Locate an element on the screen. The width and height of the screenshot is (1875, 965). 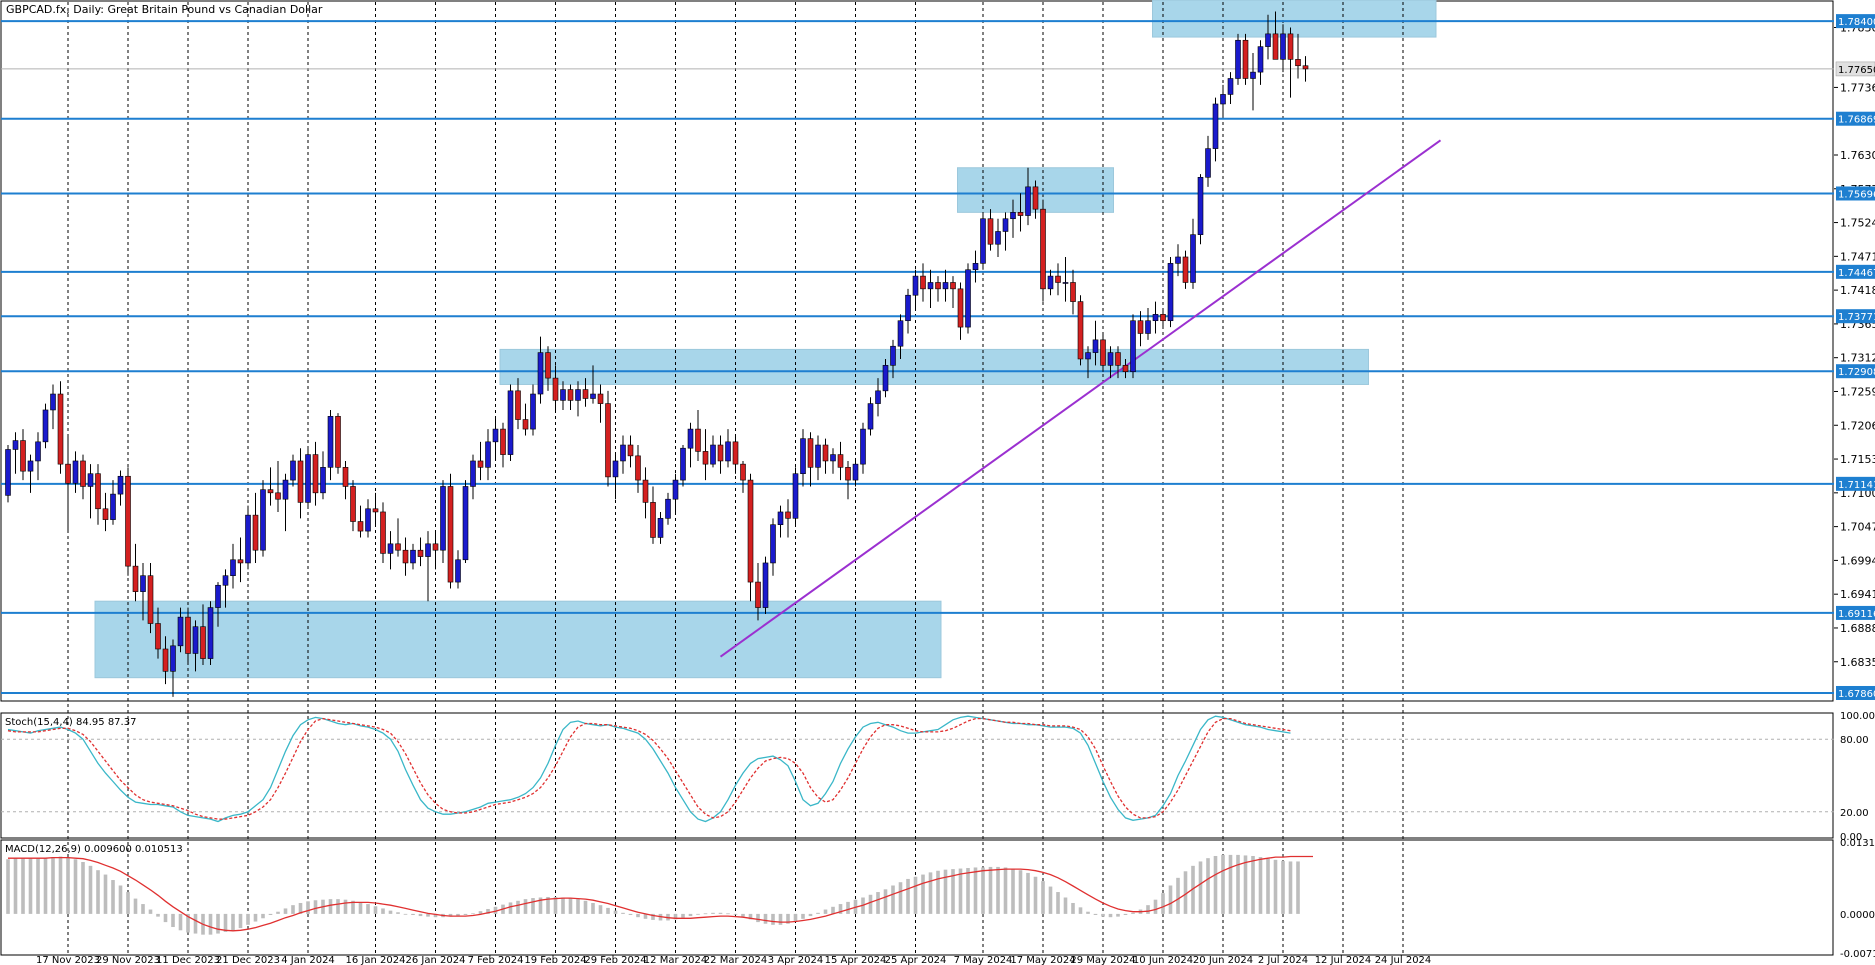
date-tick-label: 4 Jan 2024 is located at coordinates (308, 960).